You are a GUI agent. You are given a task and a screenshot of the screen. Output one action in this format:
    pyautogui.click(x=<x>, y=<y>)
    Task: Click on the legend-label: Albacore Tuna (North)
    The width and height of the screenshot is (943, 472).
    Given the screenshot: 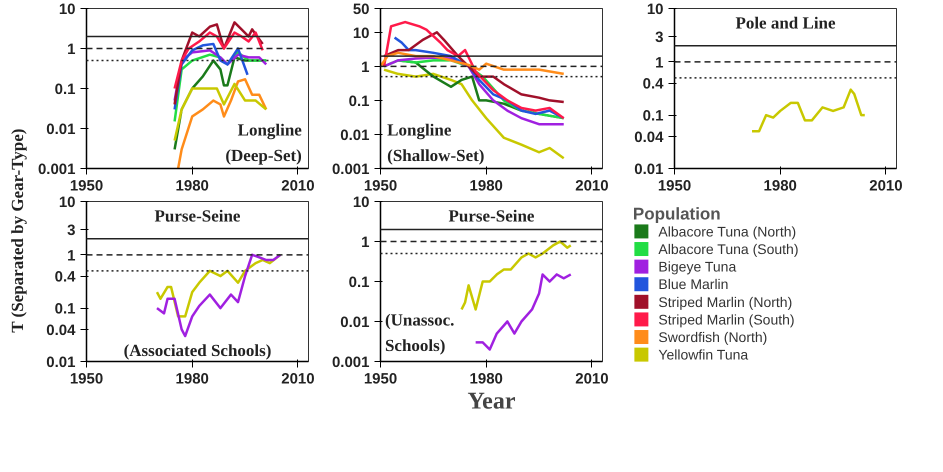 What is the action you would take?
    pyautogui.click(x=727, y=231)
    